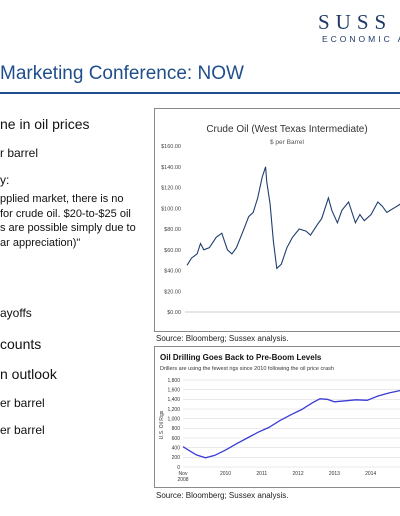  Describe the element at coordinates (19, 153) in the screenshot. I see `bullet-per-barrel: r barrel` at that location.